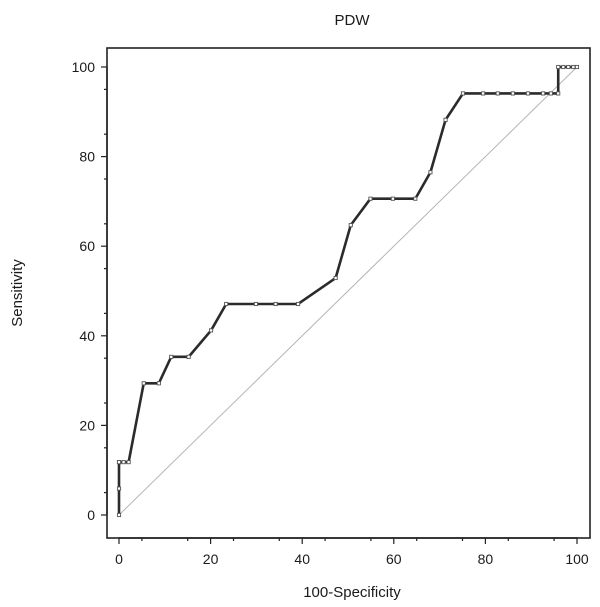 The height and width of the screenshot is (607, 600). What do you see at coordinates (352, 552) in the screenshot?
I see `x-axis: 0 20 40 60 80 100` at bounding box center [352, 552].